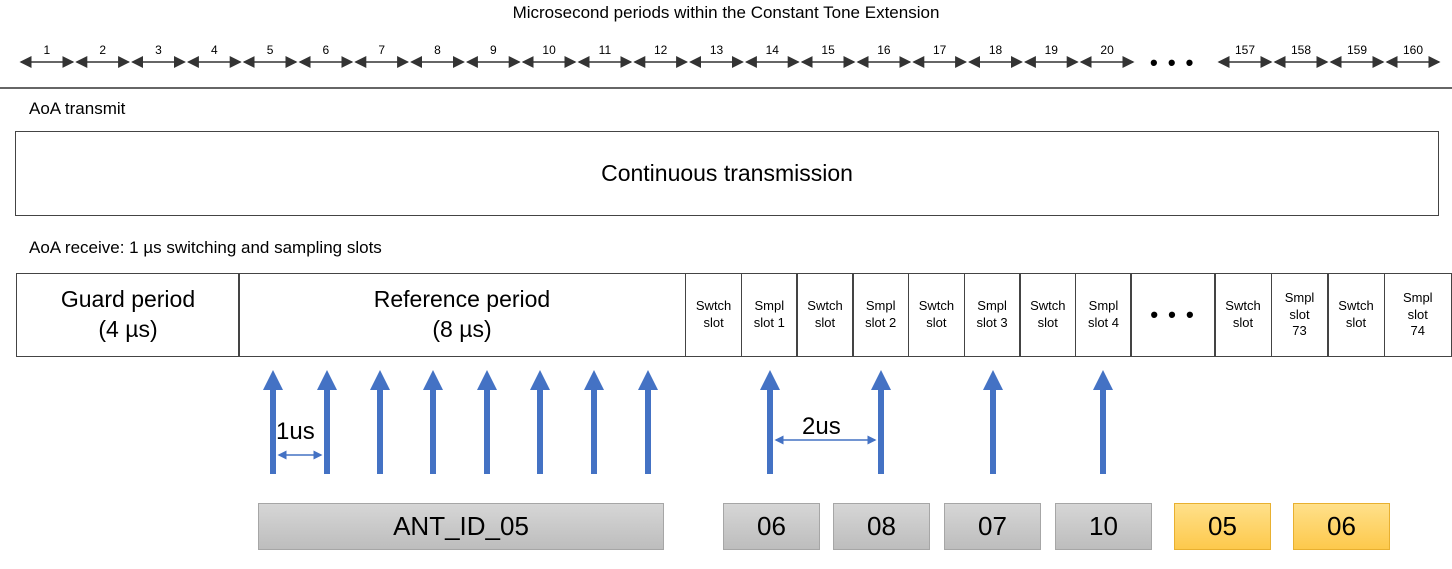  Describe the element at coordinates (1413, 50) in the screenshot. I see `timeline-period-label: 160` at that location.